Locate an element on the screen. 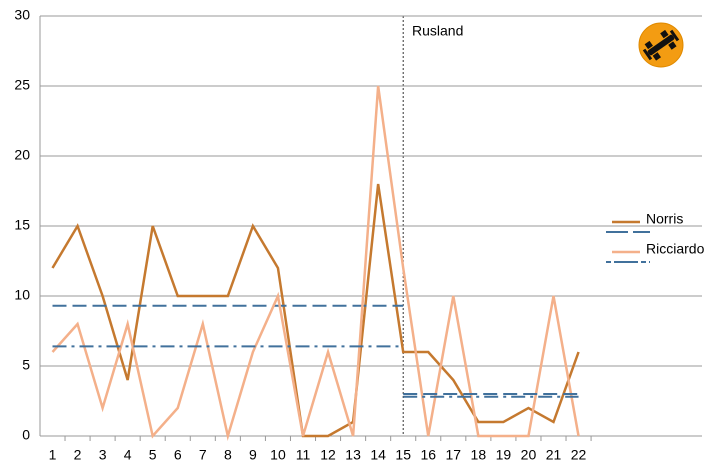 The height and width of the screenshot is (474, 720). x-tick-label: 2 is located at coordinates (78, 455).